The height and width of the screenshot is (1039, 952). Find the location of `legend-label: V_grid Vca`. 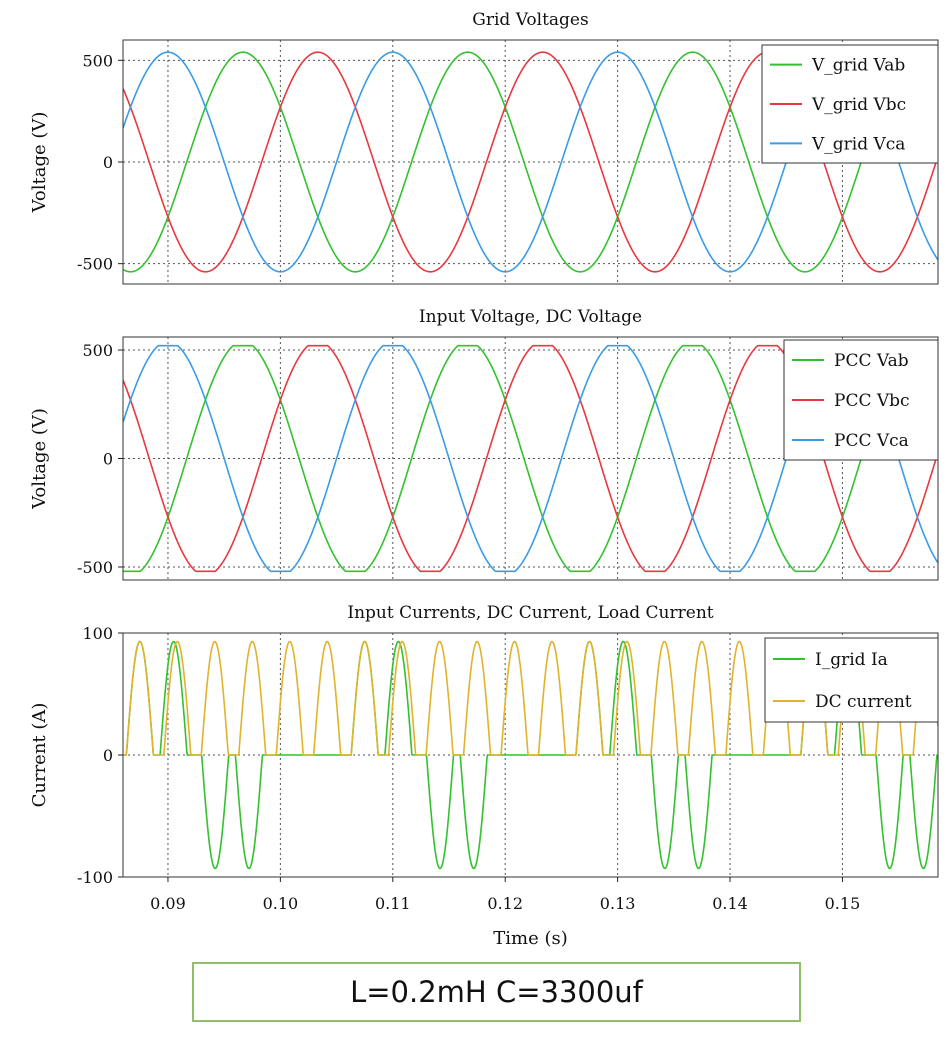

legend-label: V_grid Vca is located at coordinates (858, 144).